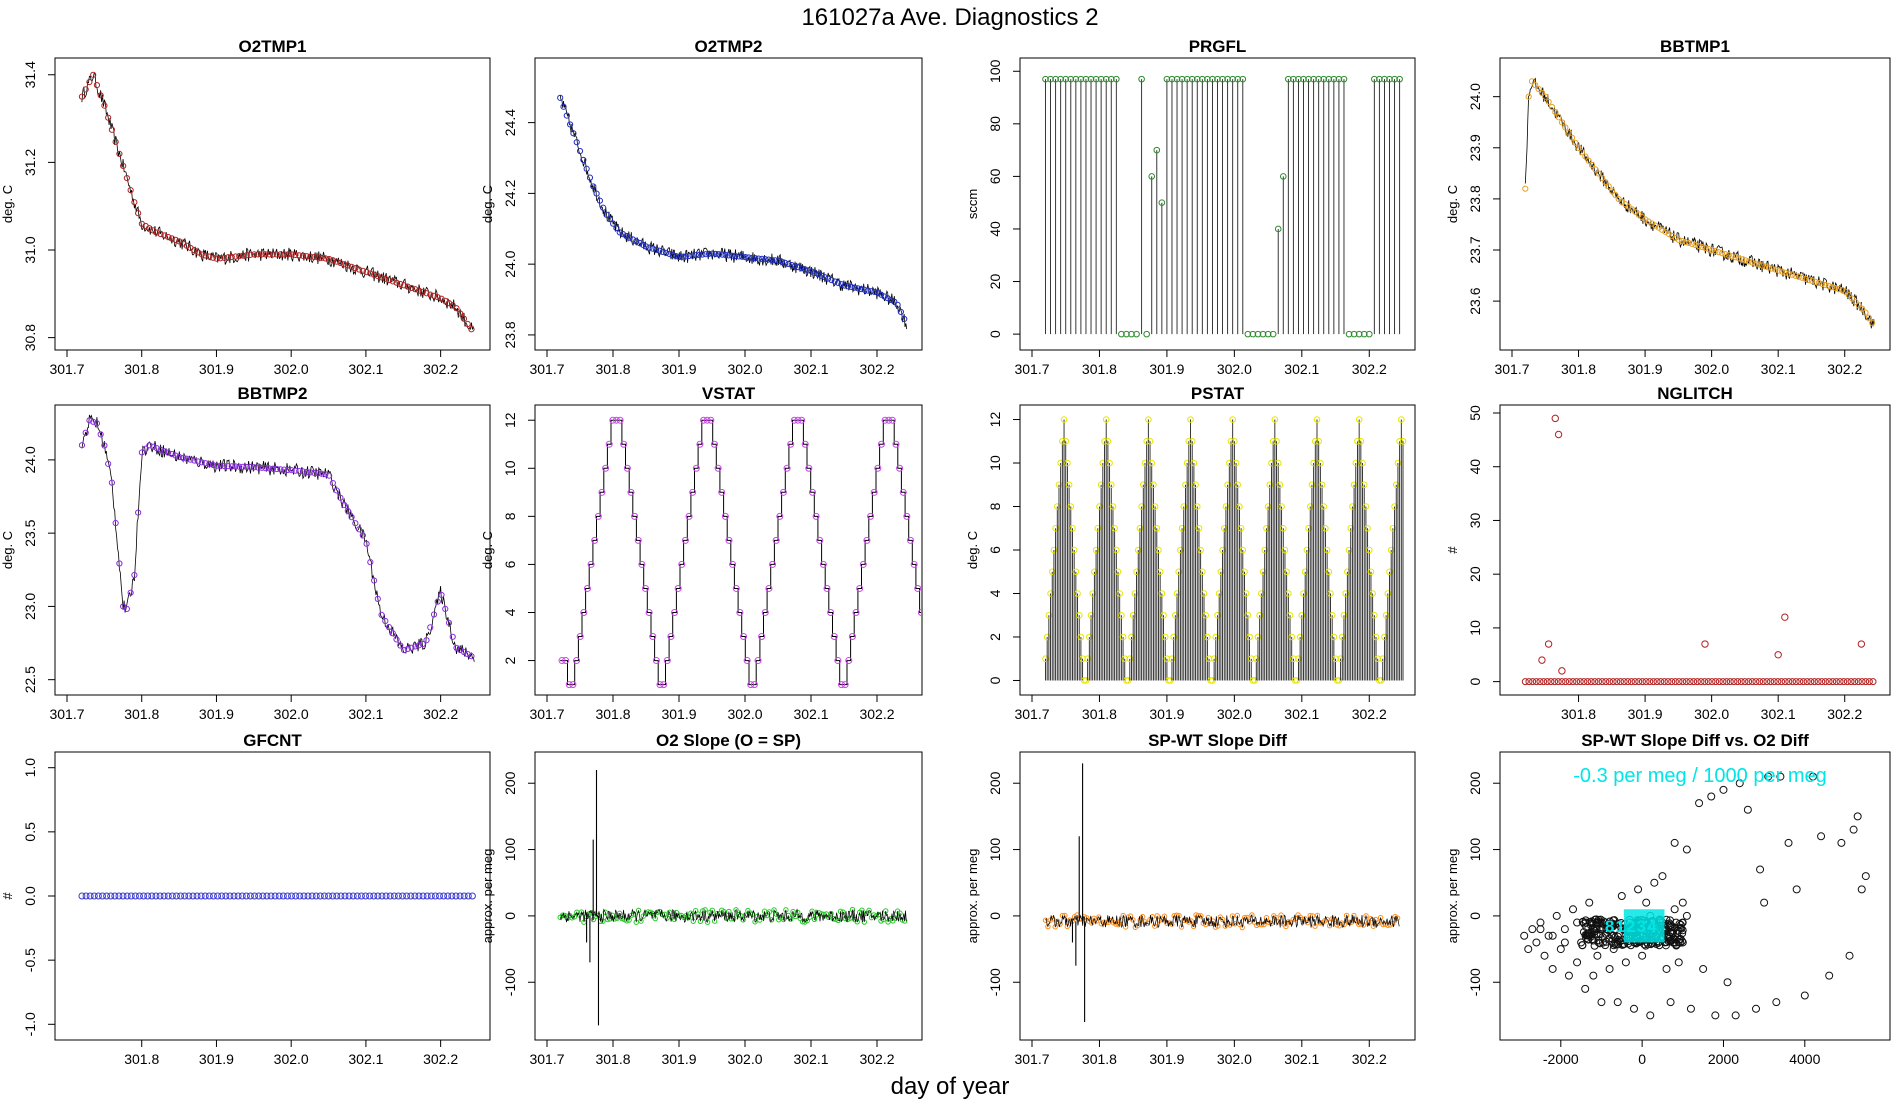  I want to click on y-tick-label: 0, so click(510, 916).